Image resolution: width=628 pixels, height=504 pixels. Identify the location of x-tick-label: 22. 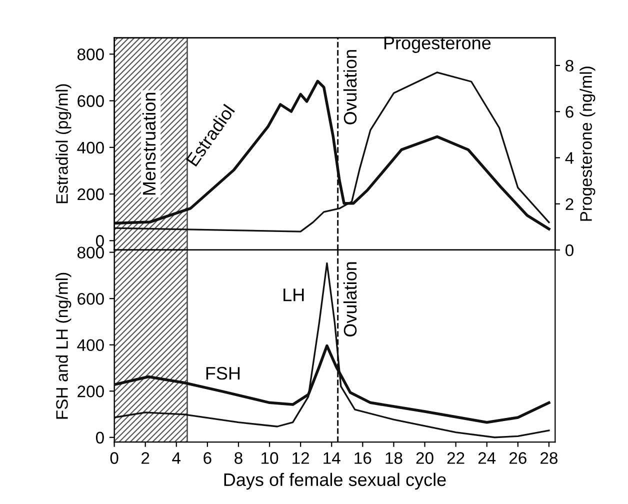
(455, 458).